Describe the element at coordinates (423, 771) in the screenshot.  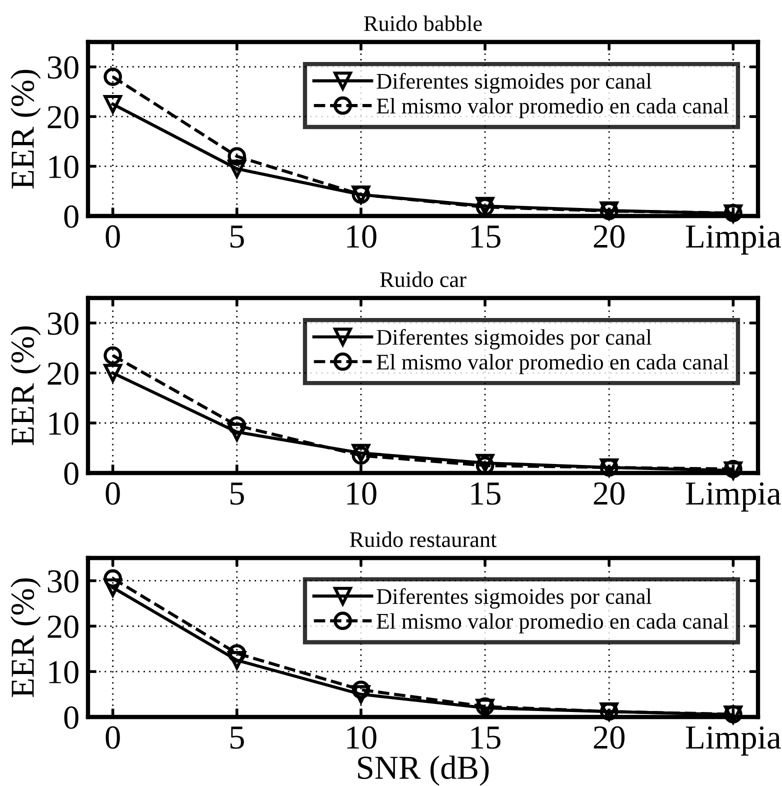
I see `x-axis-title: SNR (dB)` at that location.